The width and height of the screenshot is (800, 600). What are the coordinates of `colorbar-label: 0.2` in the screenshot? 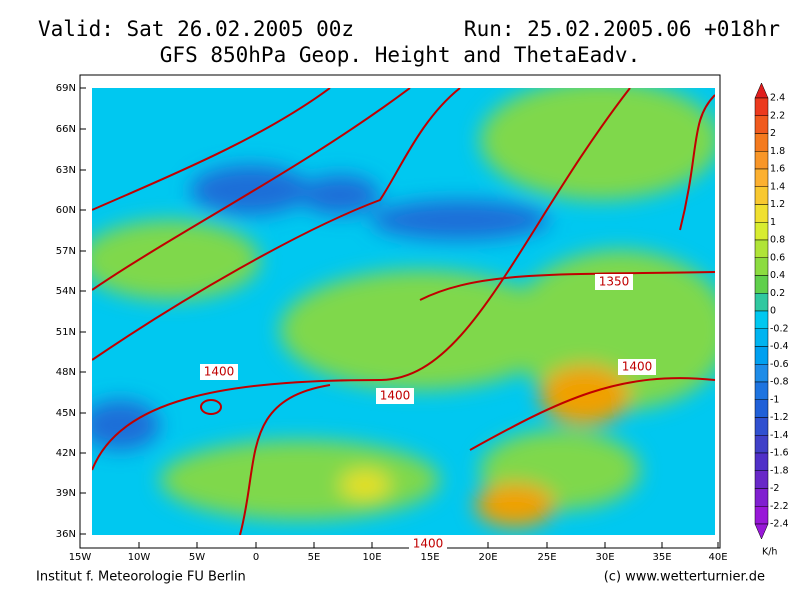 It's located at (777, 293).